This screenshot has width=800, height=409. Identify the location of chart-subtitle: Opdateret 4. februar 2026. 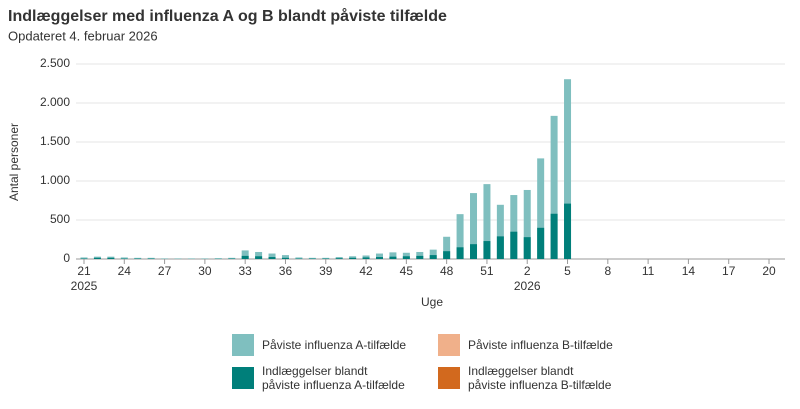
(83, 35).